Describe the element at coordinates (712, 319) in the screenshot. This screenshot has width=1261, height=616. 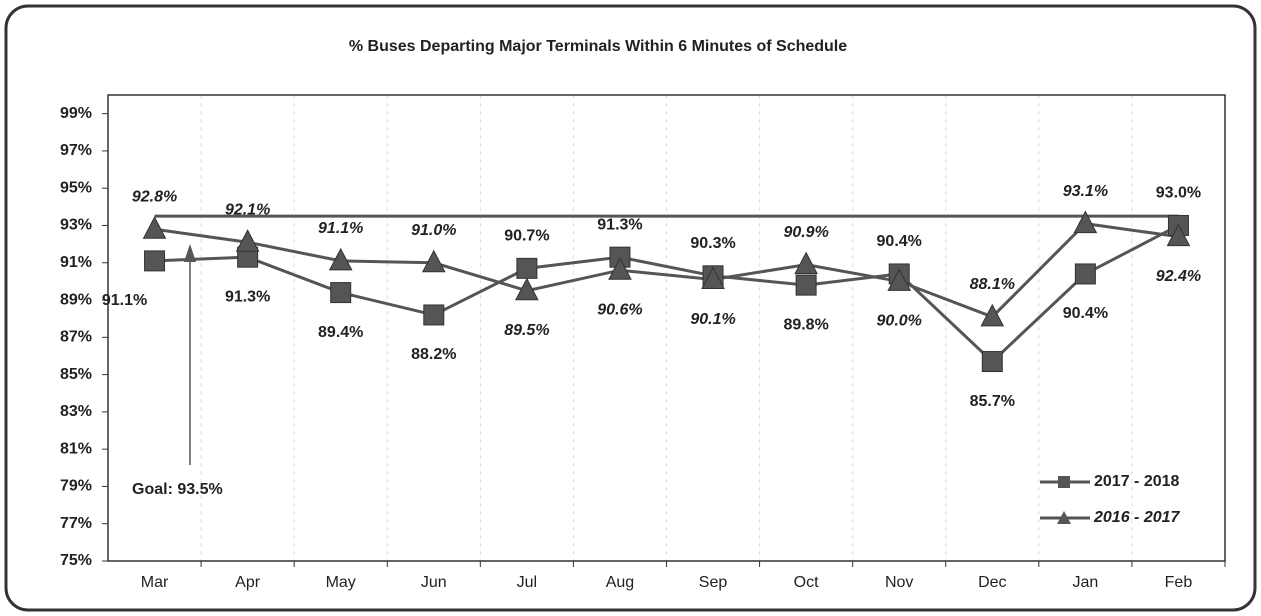
I see `value-label: 90.1%` at that location.